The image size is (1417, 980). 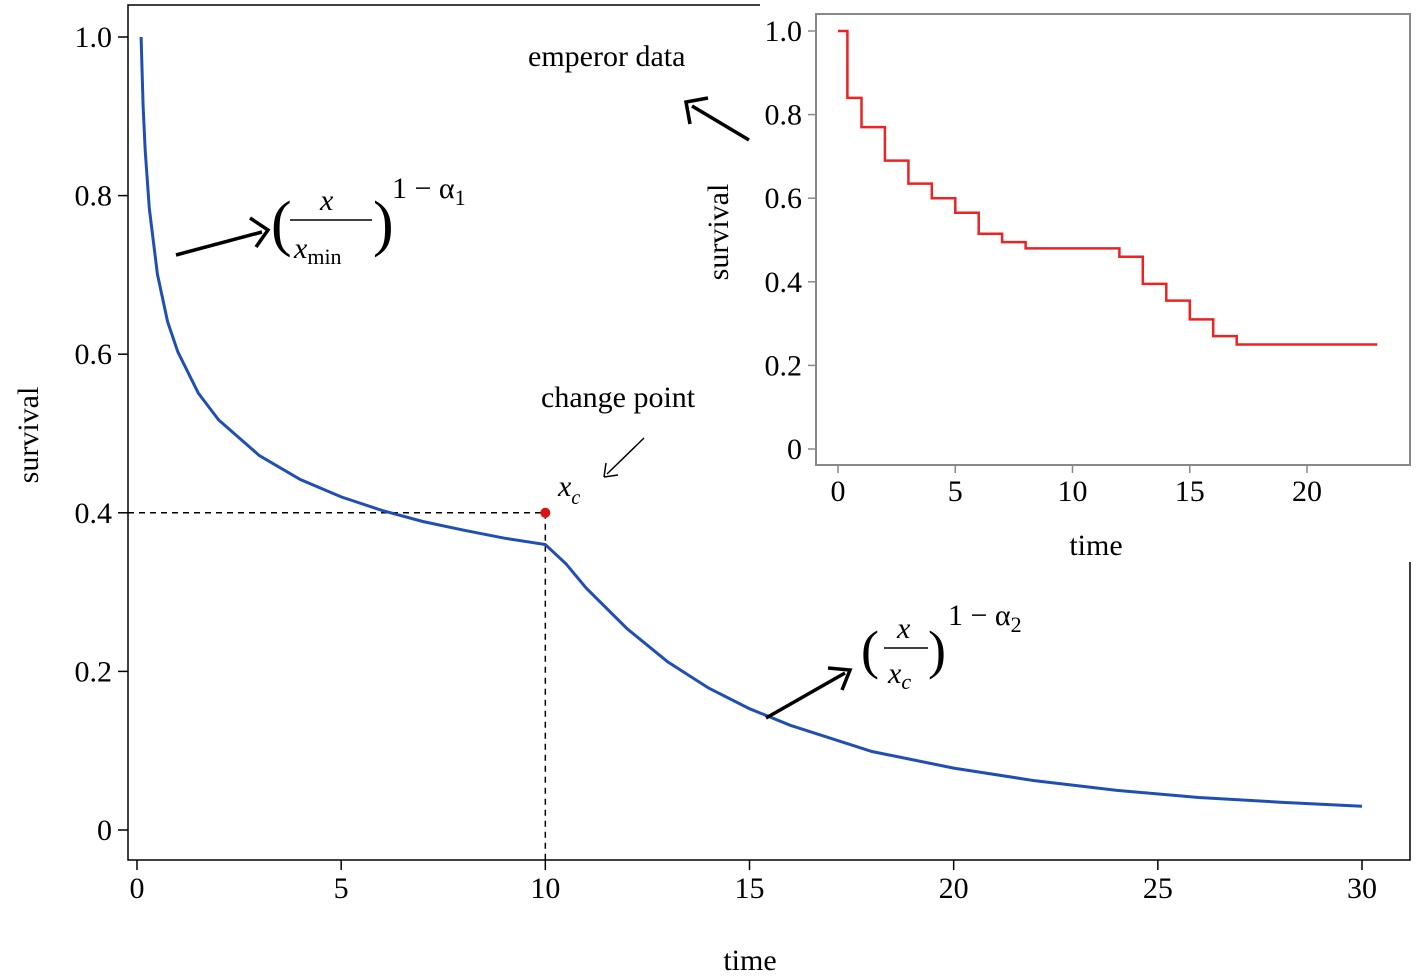 I want to click on formula-2-arrow-head, so click(x=840, y=678).